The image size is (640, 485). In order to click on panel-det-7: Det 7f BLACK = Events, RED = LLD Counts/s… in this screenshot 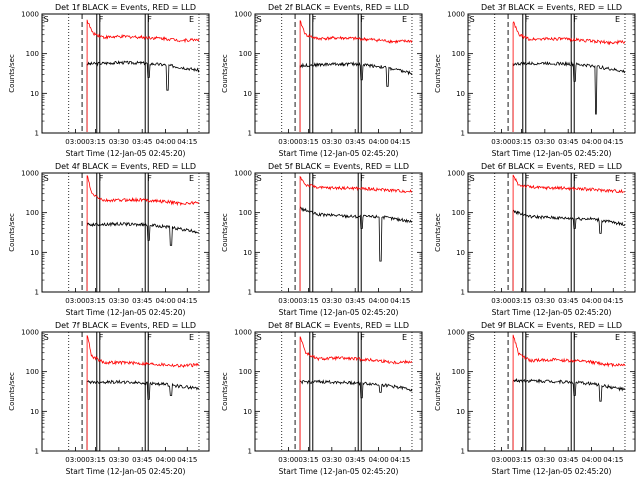, I will do `click(109, 398)`.